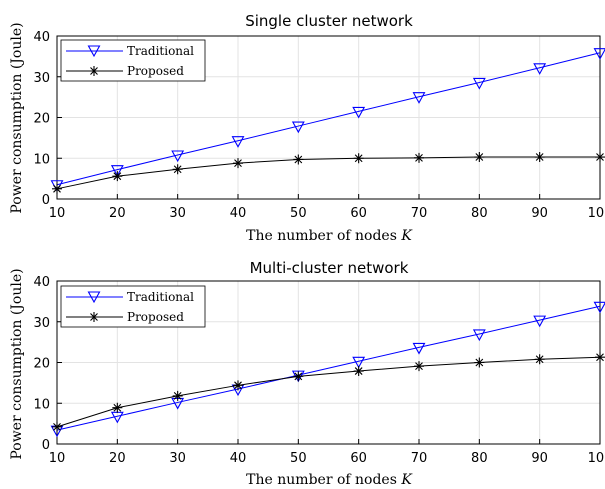 Image resolution: width=605 pixels, height=489 pixels. Describe the element at coordinates (17, 363) in the screenshot. I see `y-axis-label-2: Power consumption (Joule)` at that location.